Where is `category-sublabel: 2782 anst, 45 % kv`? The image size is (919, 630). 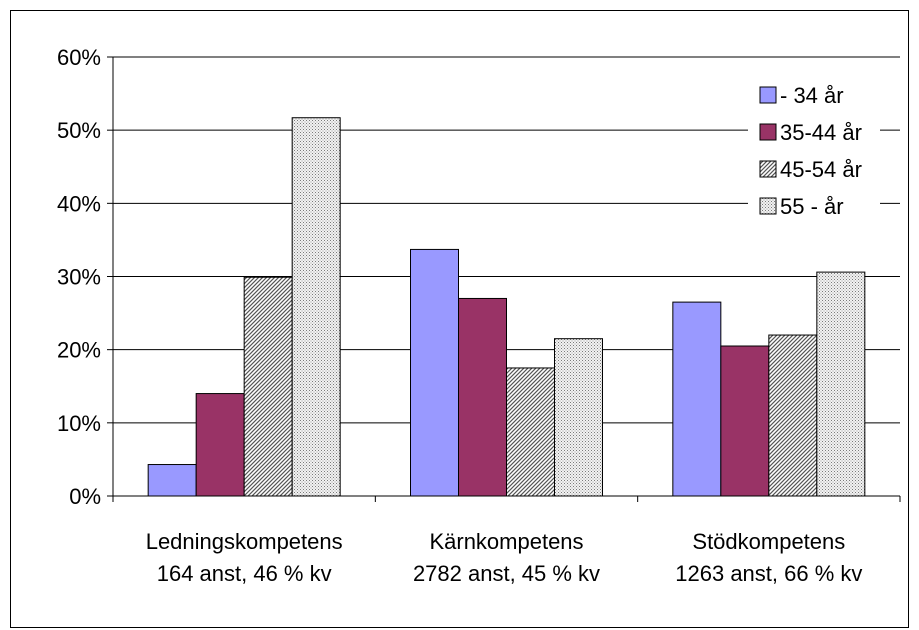 category-sublabel: 2782 anst, 45 % kv is located at coordinates (506, 573).